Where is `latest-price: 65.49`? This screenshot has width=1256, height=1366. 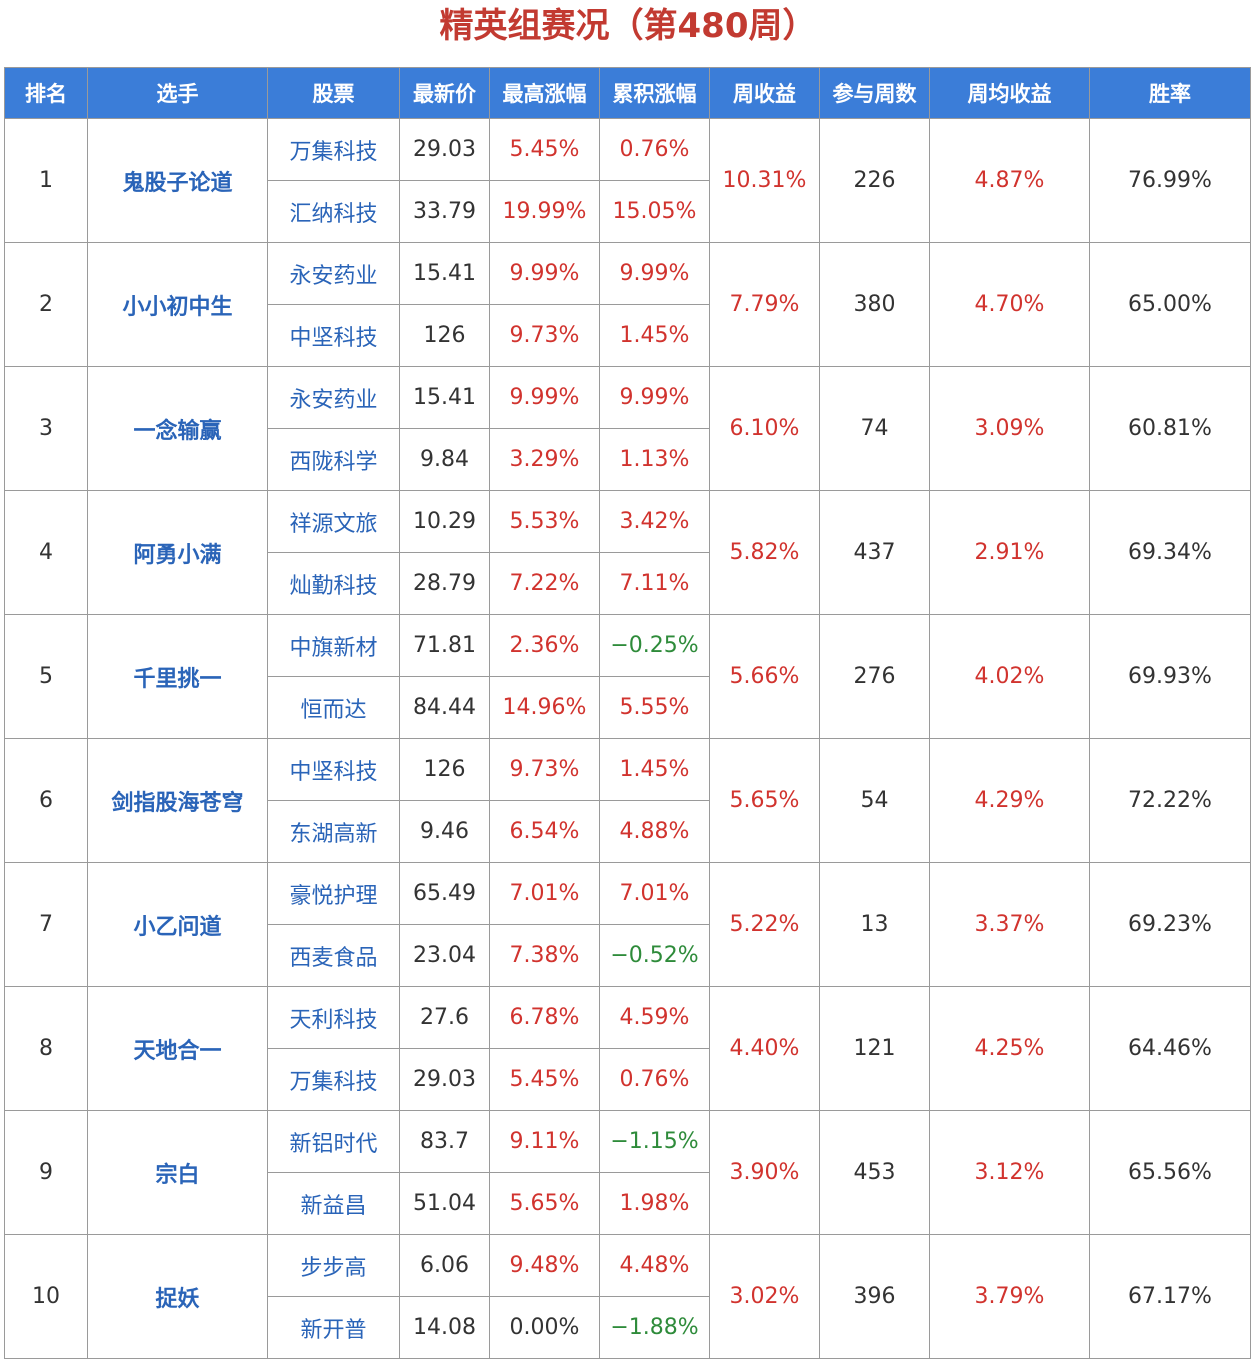 latest-price: 65.49 is located at coordinates (444, 893).